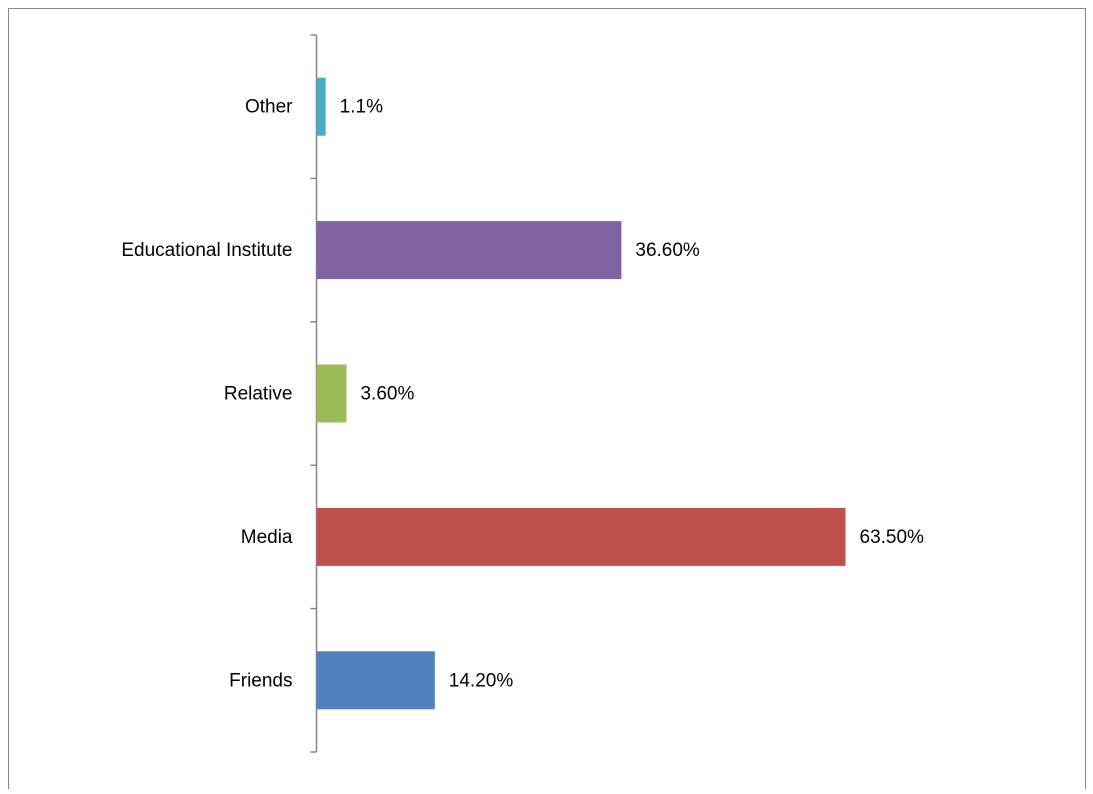  I want to click on data-label: 63.50%, so click(892, 537).